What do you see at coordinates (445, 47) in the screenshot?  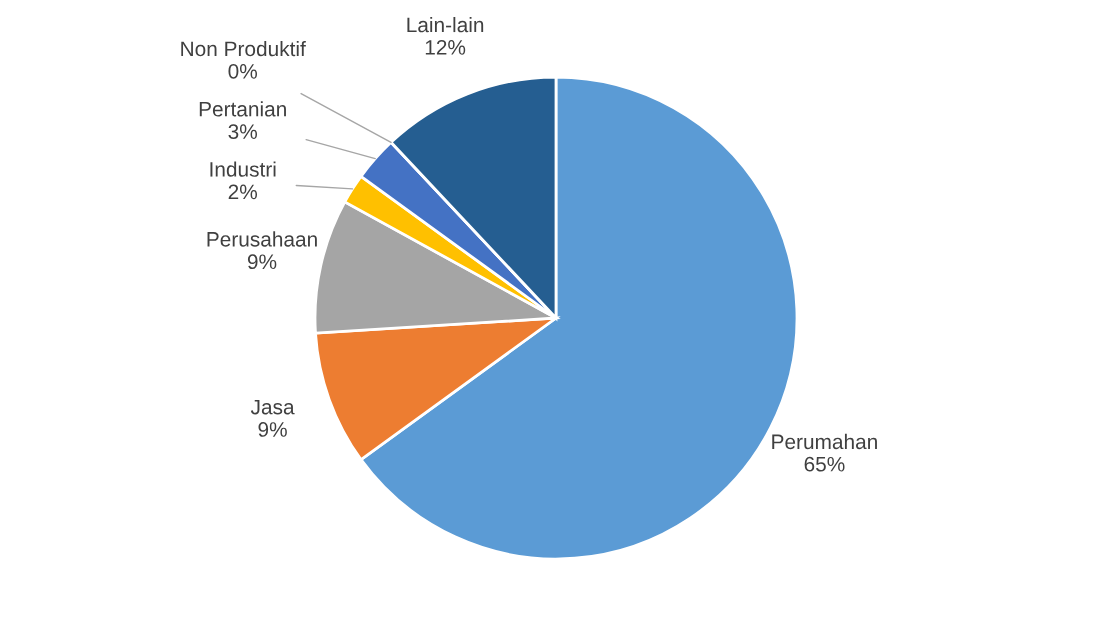 I see `data-label: 12%` at bounding box center [445, 47].